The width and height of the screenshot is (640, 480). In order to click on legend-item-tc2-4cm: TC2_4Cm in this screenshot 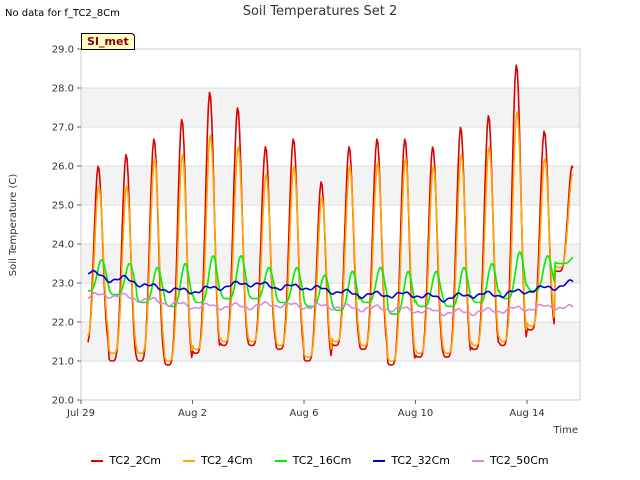, I will do `click(218, 460)`.